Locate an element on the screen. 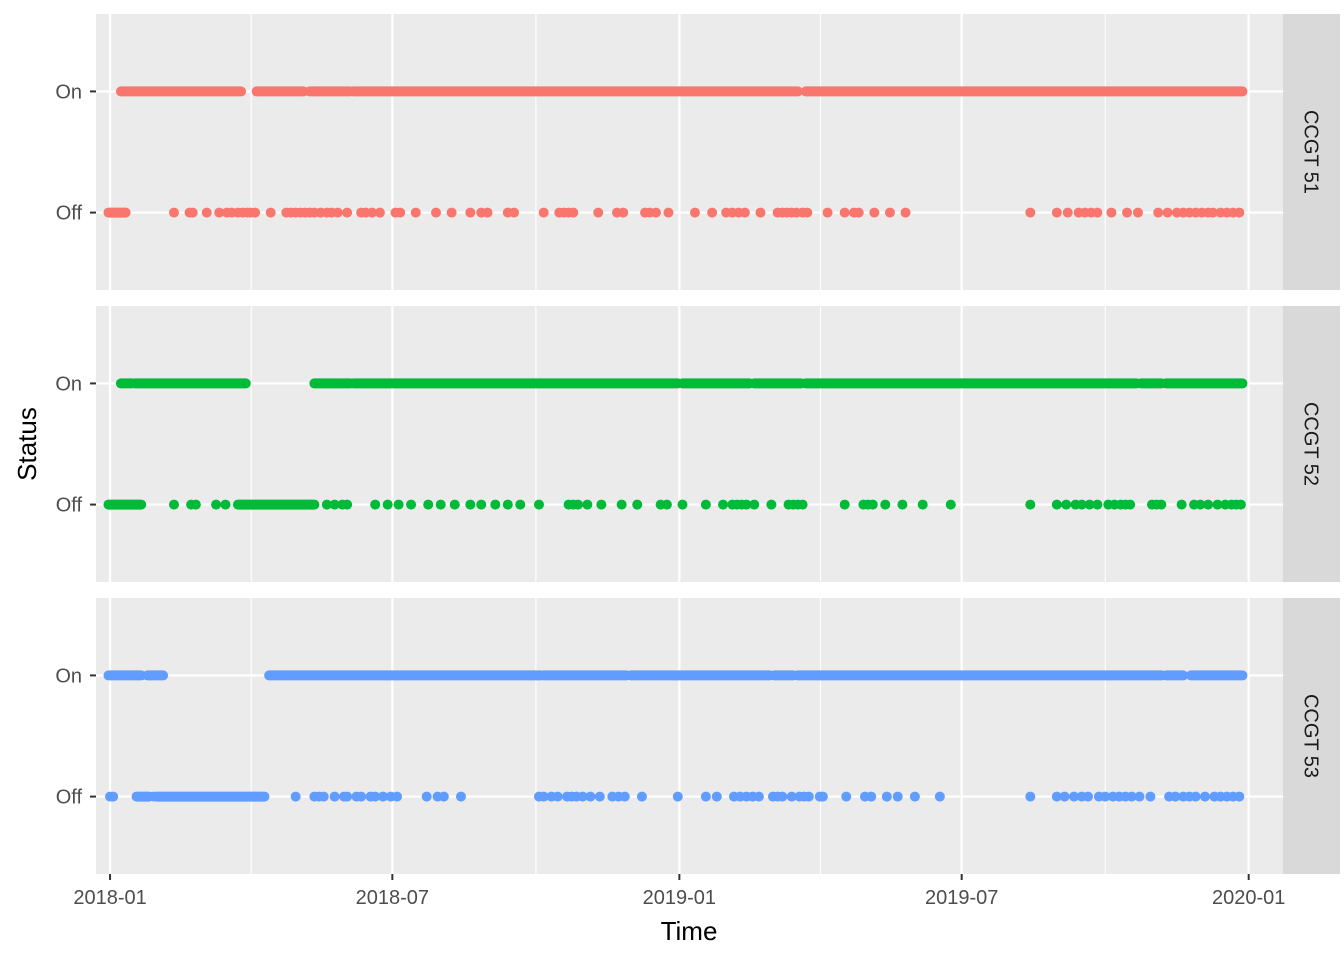 This screenshot has width=1344, height=960. y-axis-title: Status is located at coordinates (27, 444).